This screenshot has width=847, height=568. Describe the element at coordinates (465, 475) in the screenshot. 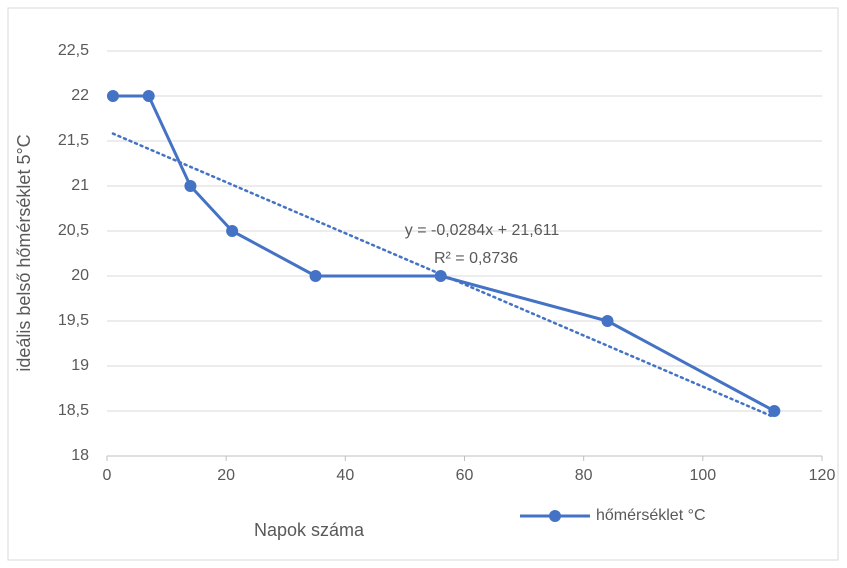

I see `x-tick-label: 60` at that location.